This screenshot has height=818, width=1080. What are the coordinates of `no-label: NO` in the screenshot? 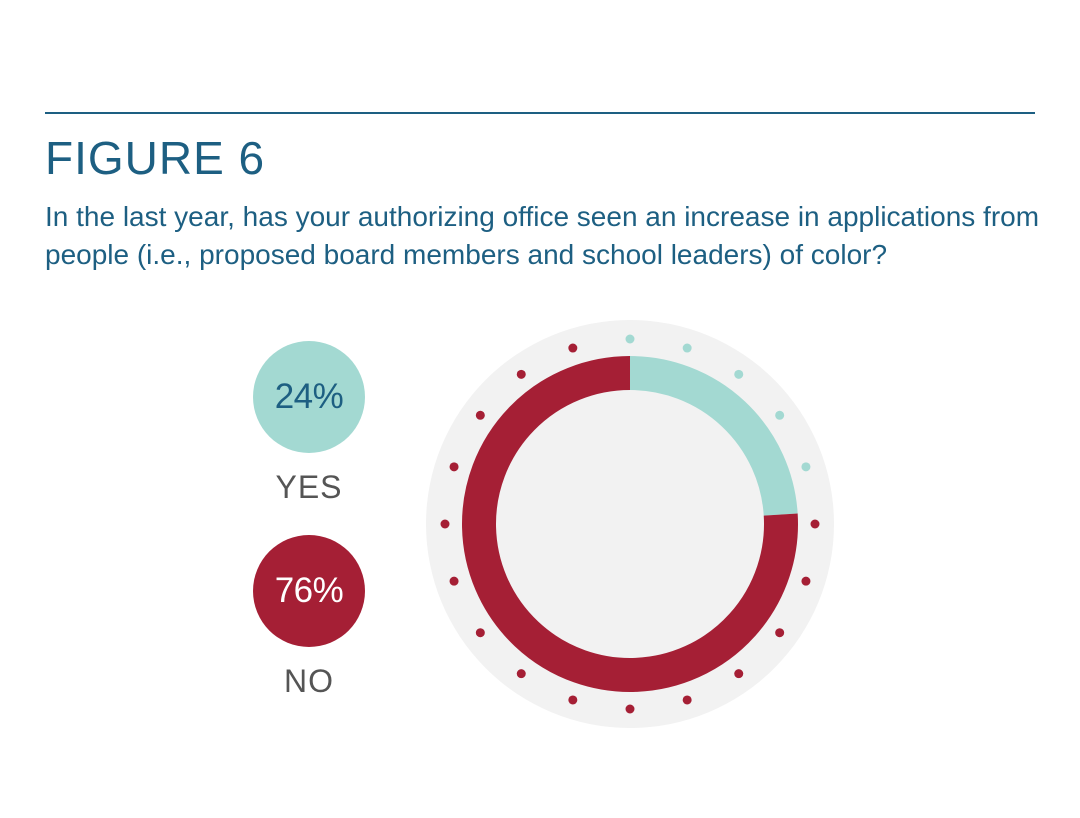 It's located at (309, 681).